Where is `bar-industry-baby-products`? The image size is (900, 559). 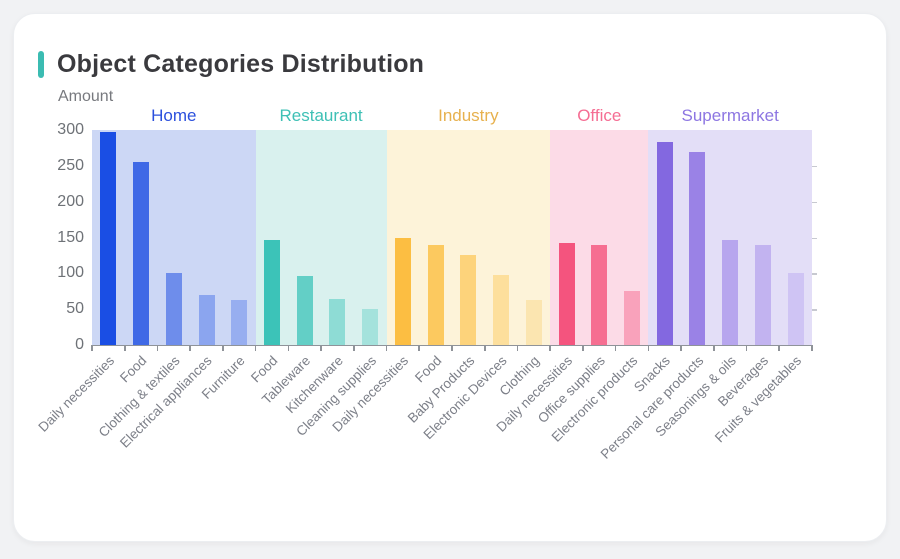 bar-industry-baby-products is located at coordinates (468, 300).